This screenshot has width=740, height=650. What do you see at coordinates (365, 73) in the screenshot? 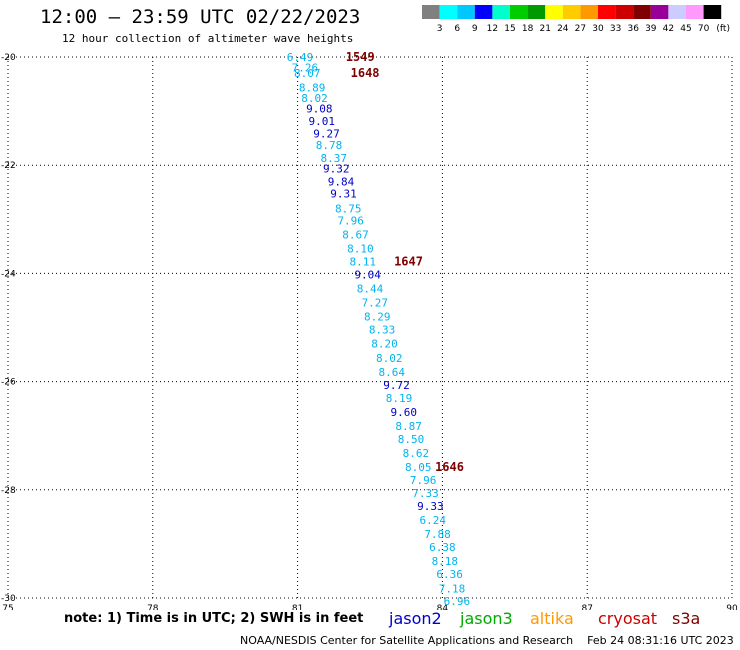
I see `pass-time-label: 1648` at bounding box center [365, 73].